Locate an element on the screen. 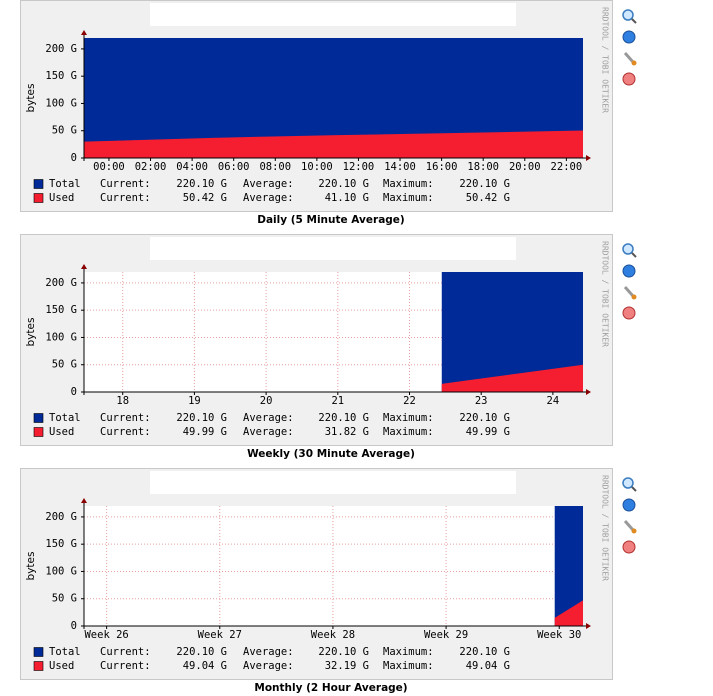  y-tick-label: 150 G is located at coordinates (61, 76).